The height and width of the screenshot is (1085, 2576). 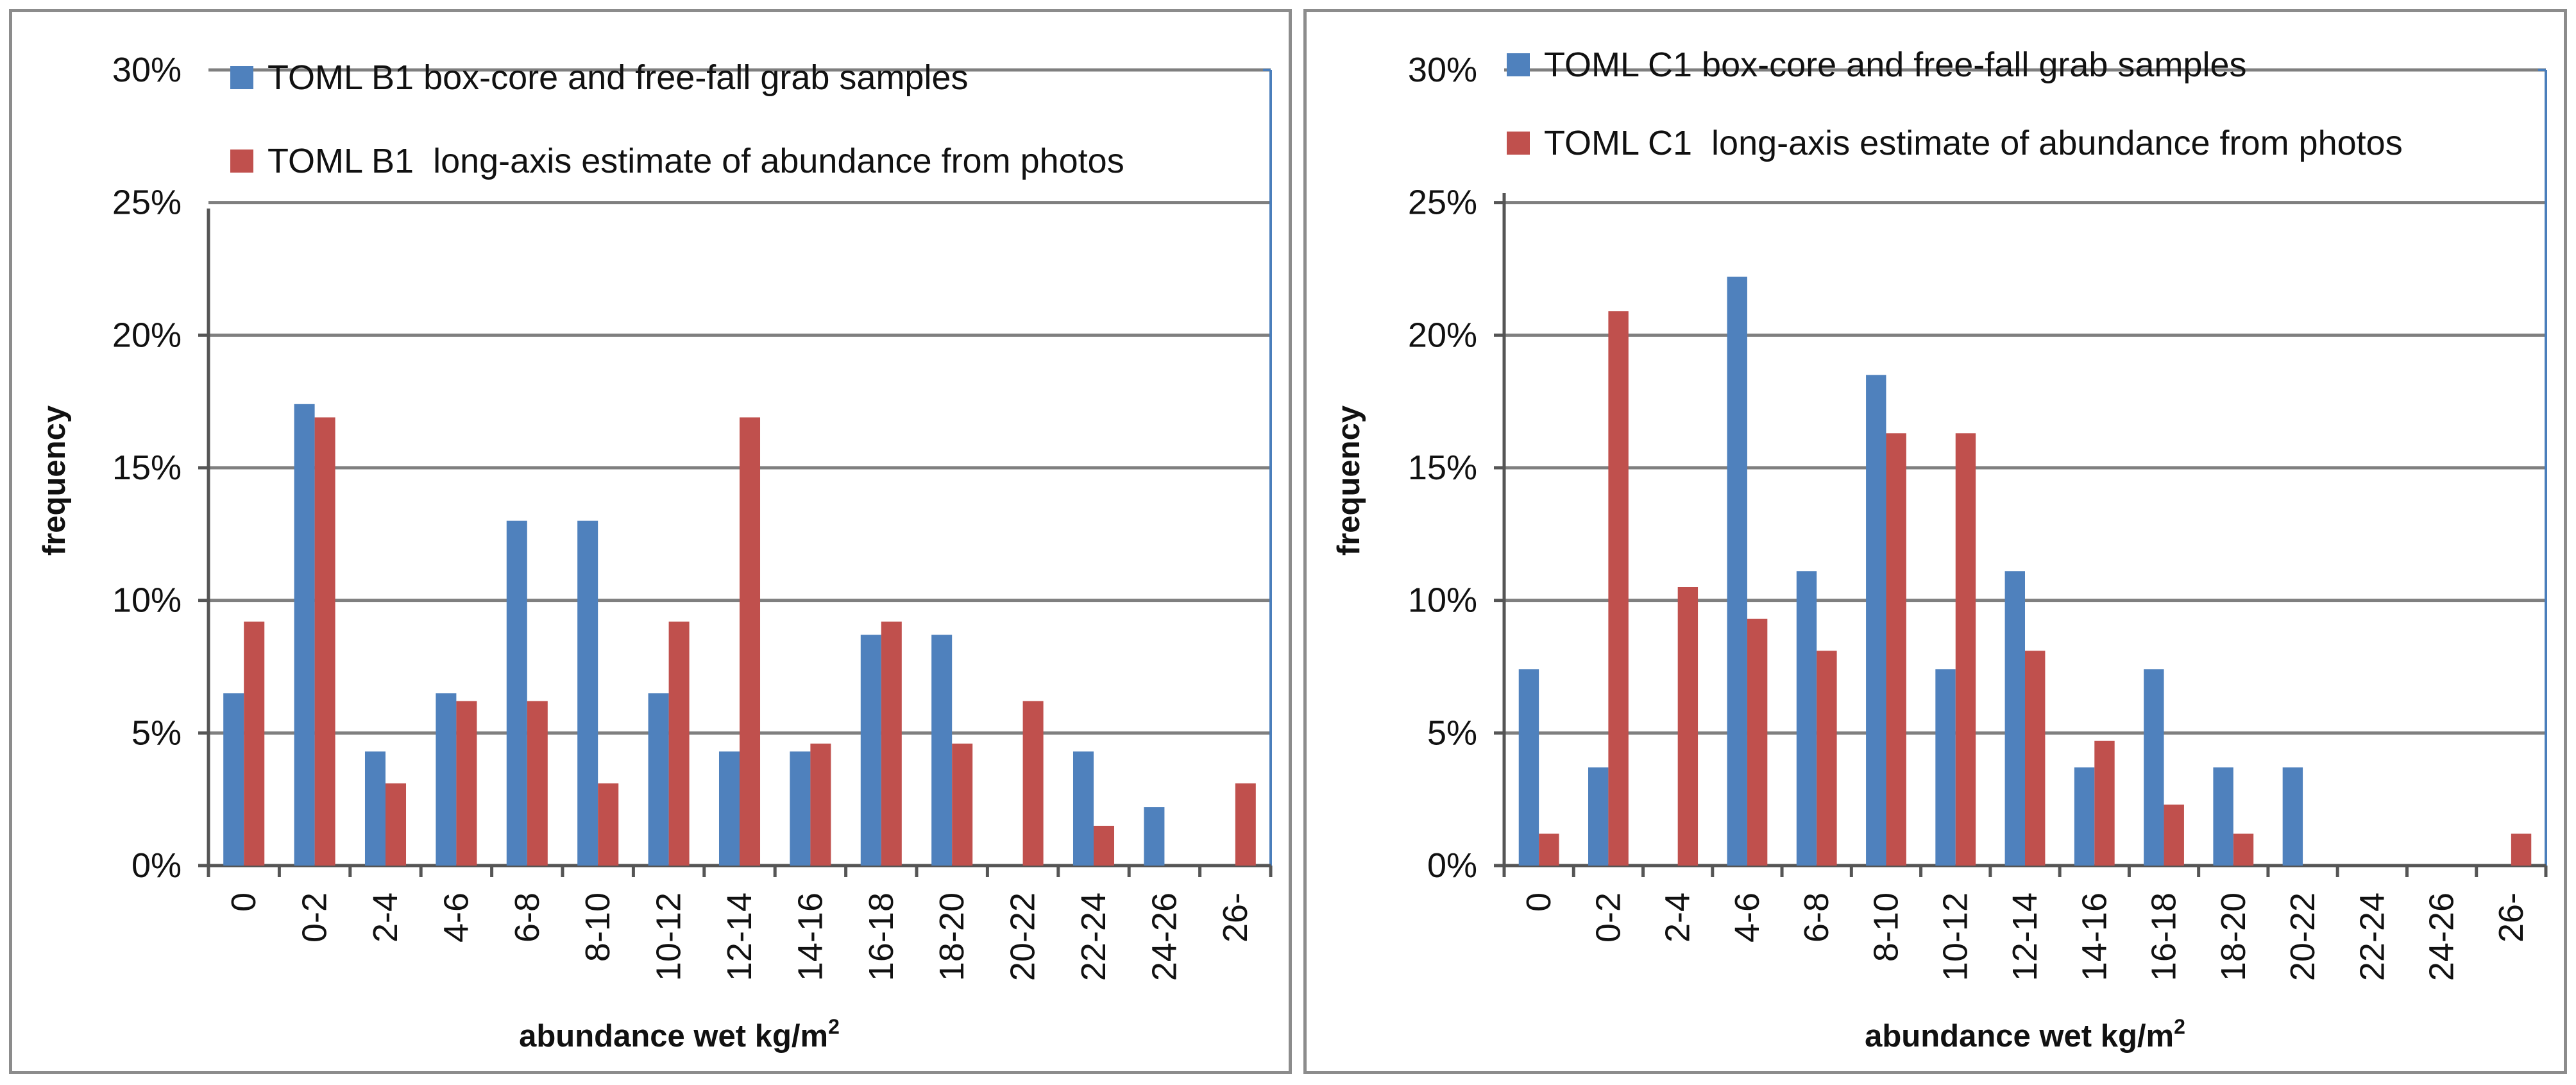 I want to click on x-tick-label: 24-26, so click(x=1164, y=937).